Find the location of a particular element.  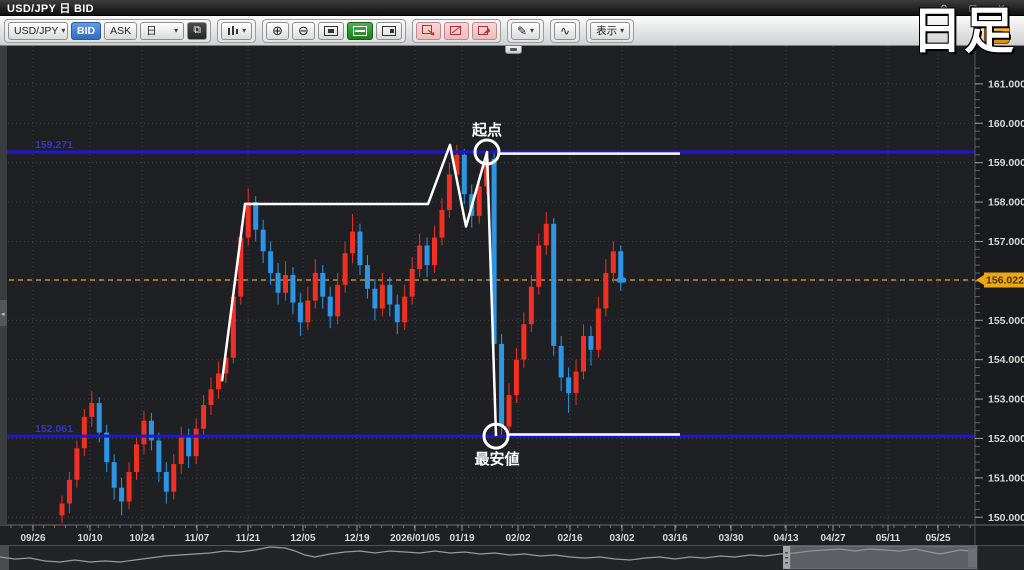

x-axis-label: 09/26 is located at coordinates (32, 538).